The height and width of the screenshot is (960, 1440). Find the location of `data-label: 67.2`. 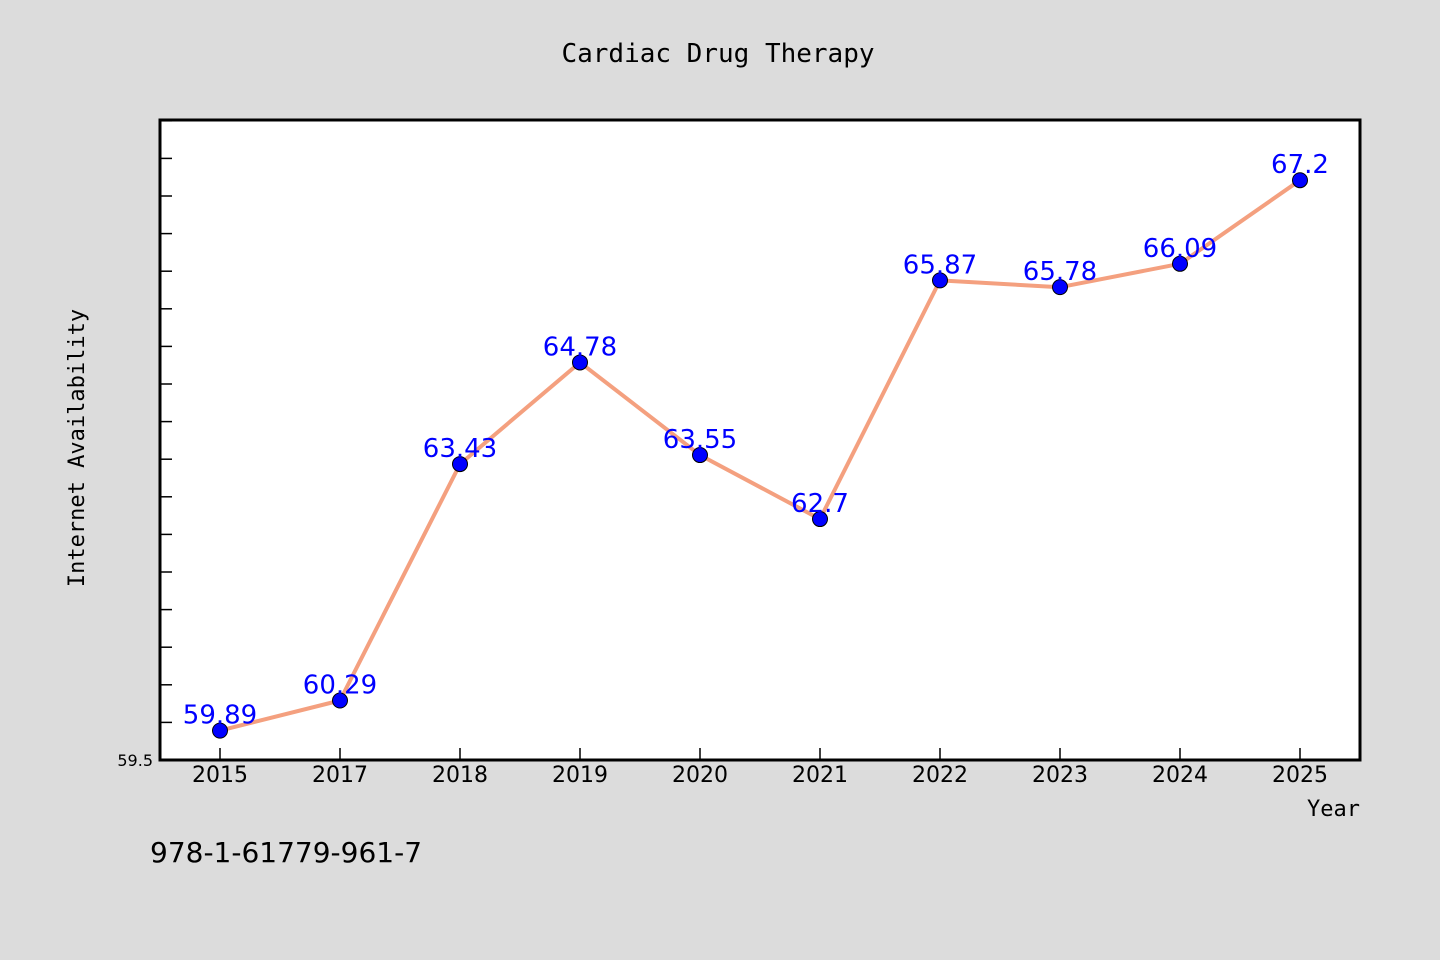

data-label: 67.2 is located at coordinates (1300, 165).